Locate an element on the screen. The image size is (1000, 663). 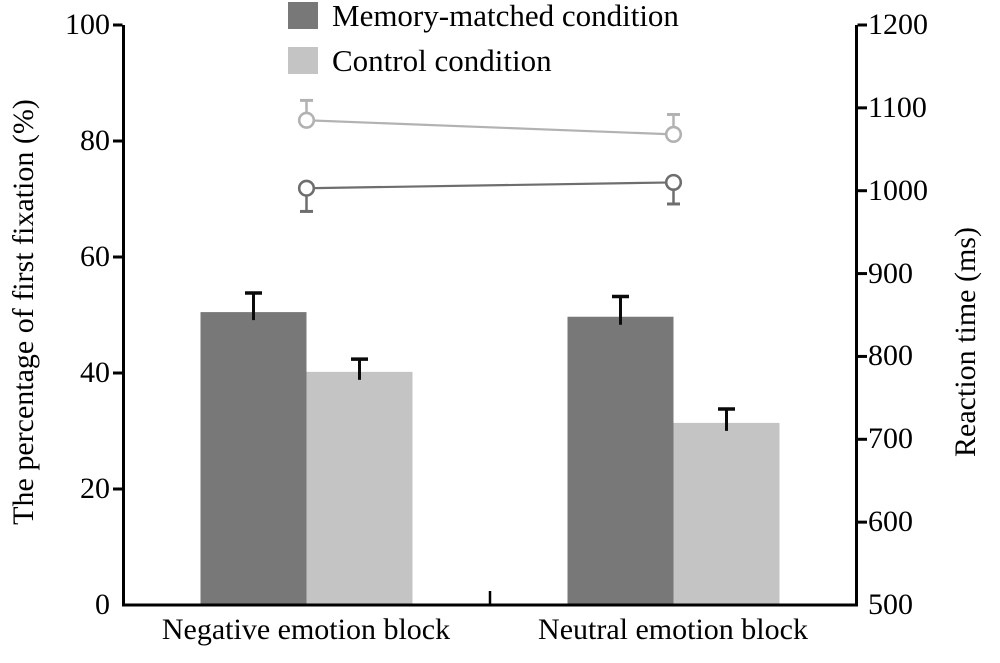
right-axis-tick-label: 800 is located at coordinates (890, 356).